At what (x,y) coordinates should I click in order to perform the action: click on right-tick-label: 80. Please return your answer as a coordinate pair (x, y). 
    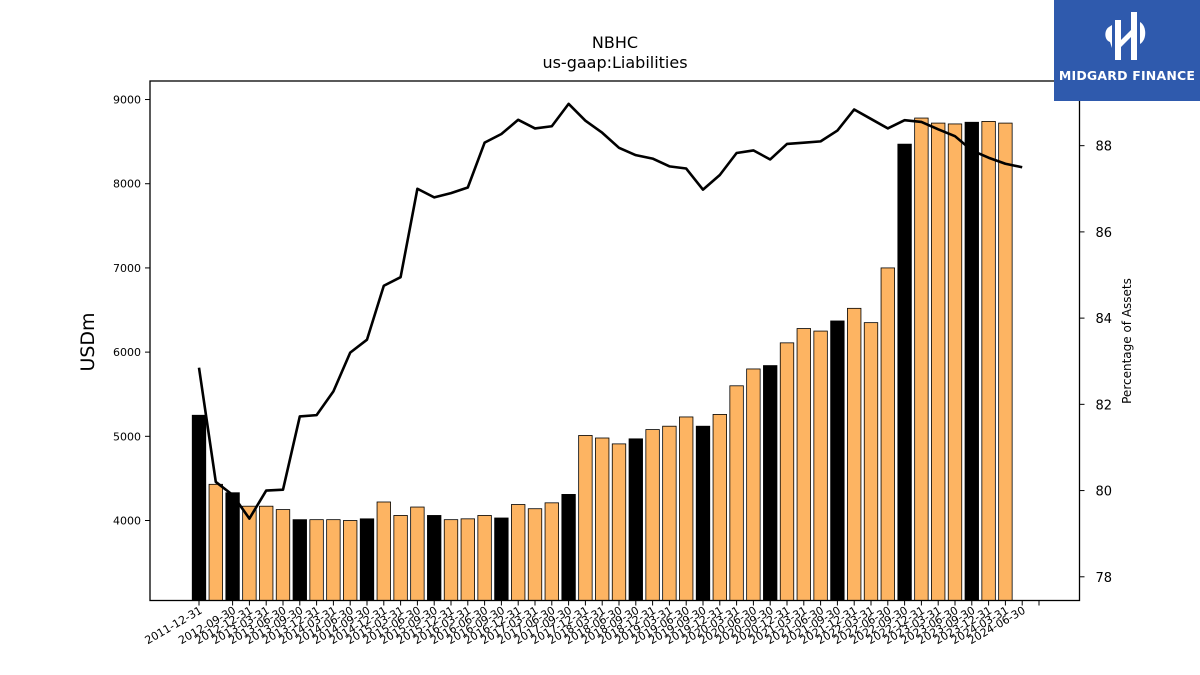
    Looking at the image, I should click on (1104, 492).